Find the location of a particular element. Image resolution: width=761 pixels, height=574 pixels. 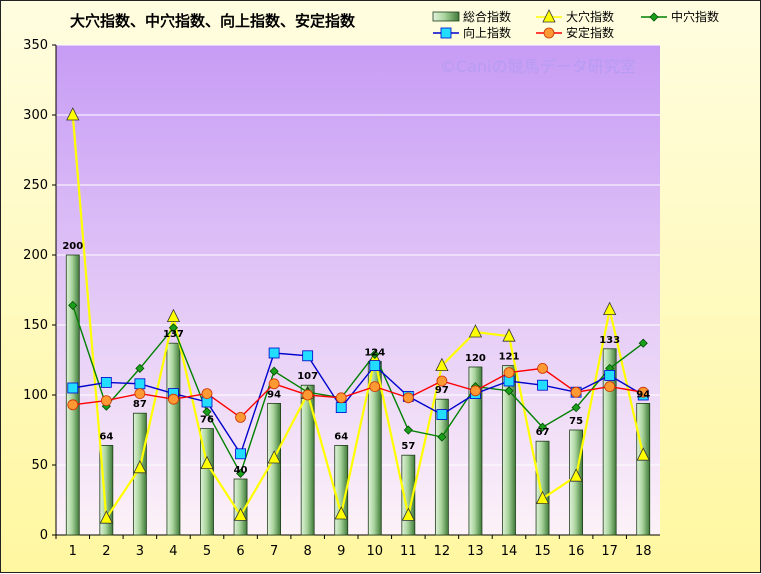

x-tick-label: 8 is located at coordinates (308, 551).